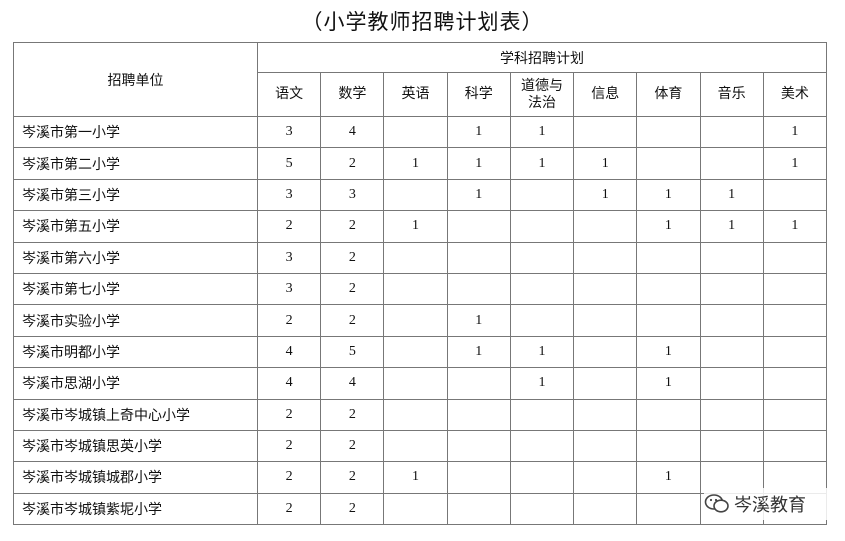 The width and height of the screenshot is (845, 541). I want to click on subject-label: 体育, so click(668, 94).